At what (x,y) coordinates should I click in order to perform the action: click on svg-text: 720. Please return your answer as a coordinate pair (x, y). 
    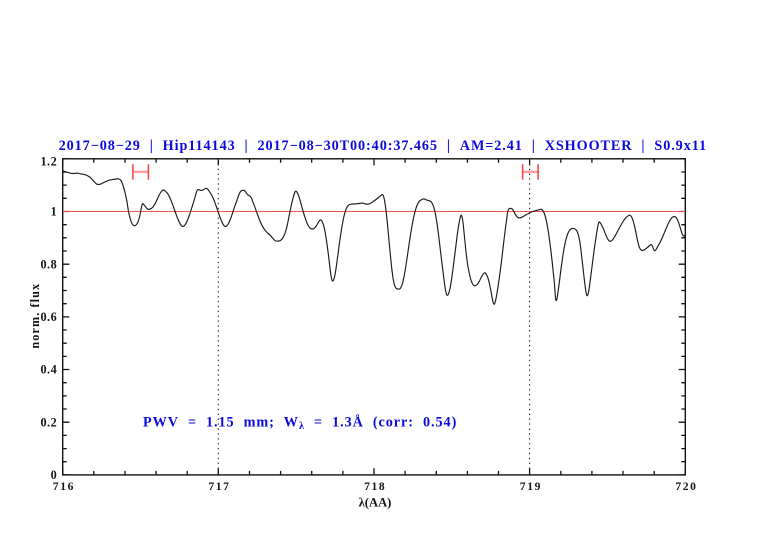
    Looking at the image, I should click on (686, 486).